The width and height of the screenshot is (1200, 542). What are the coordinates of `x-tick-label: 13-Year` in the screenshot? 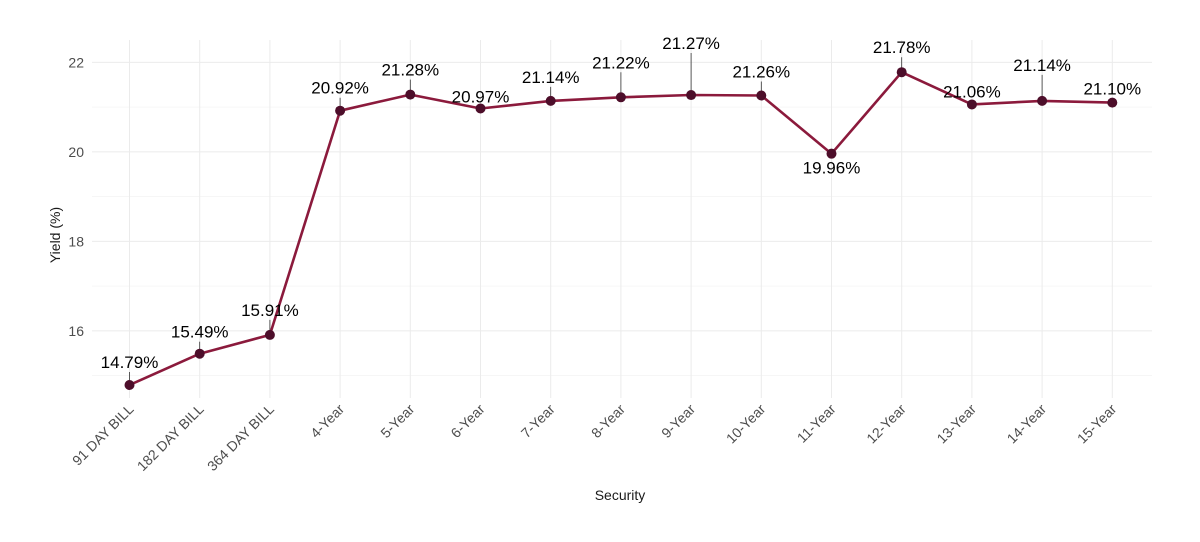 It's located at (956, 424).